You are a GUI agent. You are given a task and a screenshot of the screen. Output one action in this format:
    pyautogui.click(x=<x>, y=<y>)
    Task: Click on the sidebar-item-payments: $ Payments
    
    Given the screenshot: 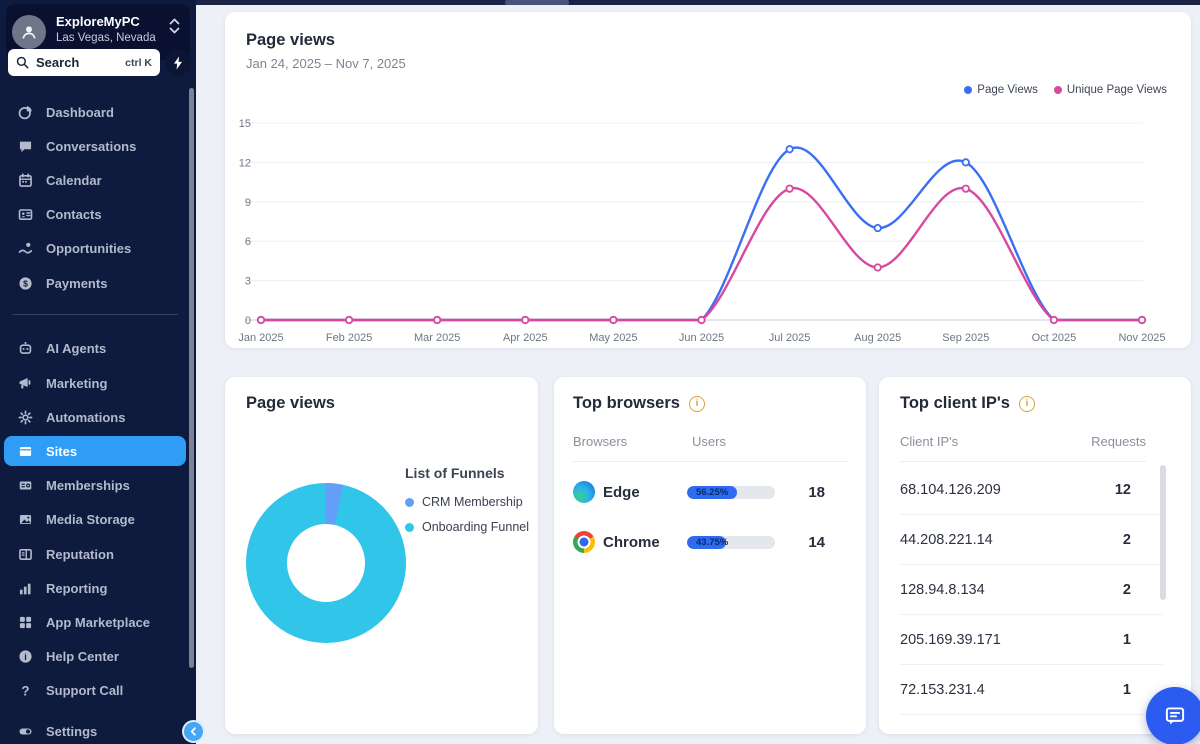 What is the action you would take?
    pyautogui.click(x=98, y=283)
    